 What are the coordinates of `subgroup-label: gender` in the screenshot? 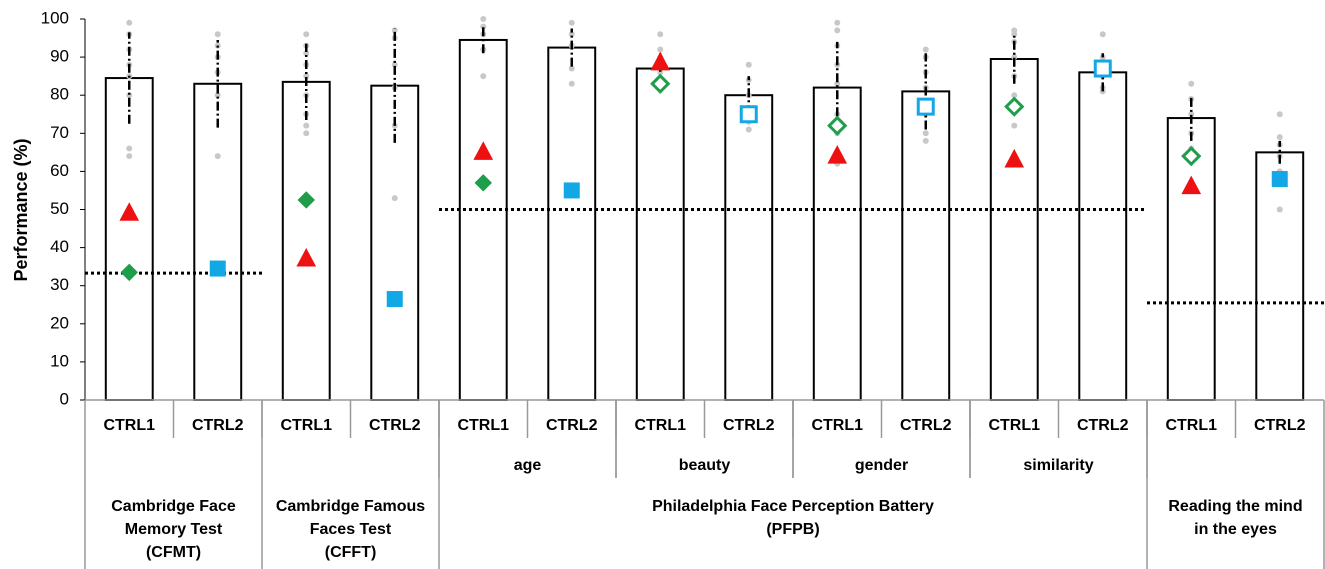 It's located at (881, 465).